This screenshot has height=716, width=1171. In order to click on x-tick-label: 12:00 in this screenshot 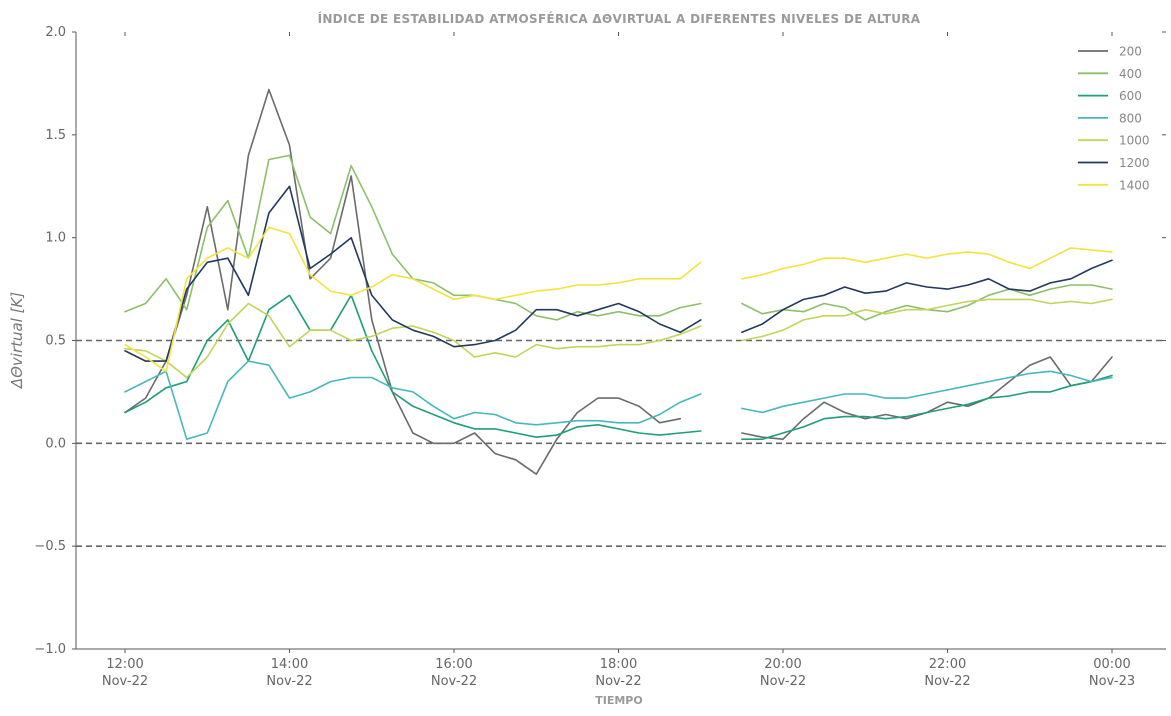, I will do `click(124, 664)`.